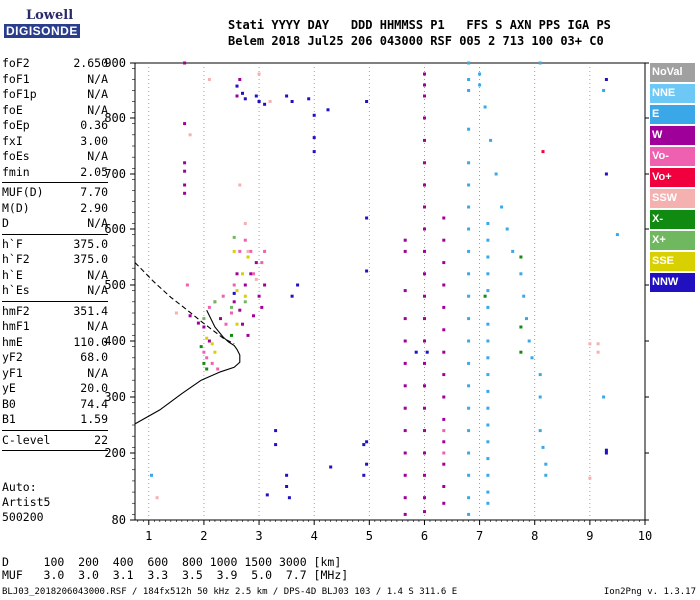  I want to click on param-name: foF1p, so click(19, 94).